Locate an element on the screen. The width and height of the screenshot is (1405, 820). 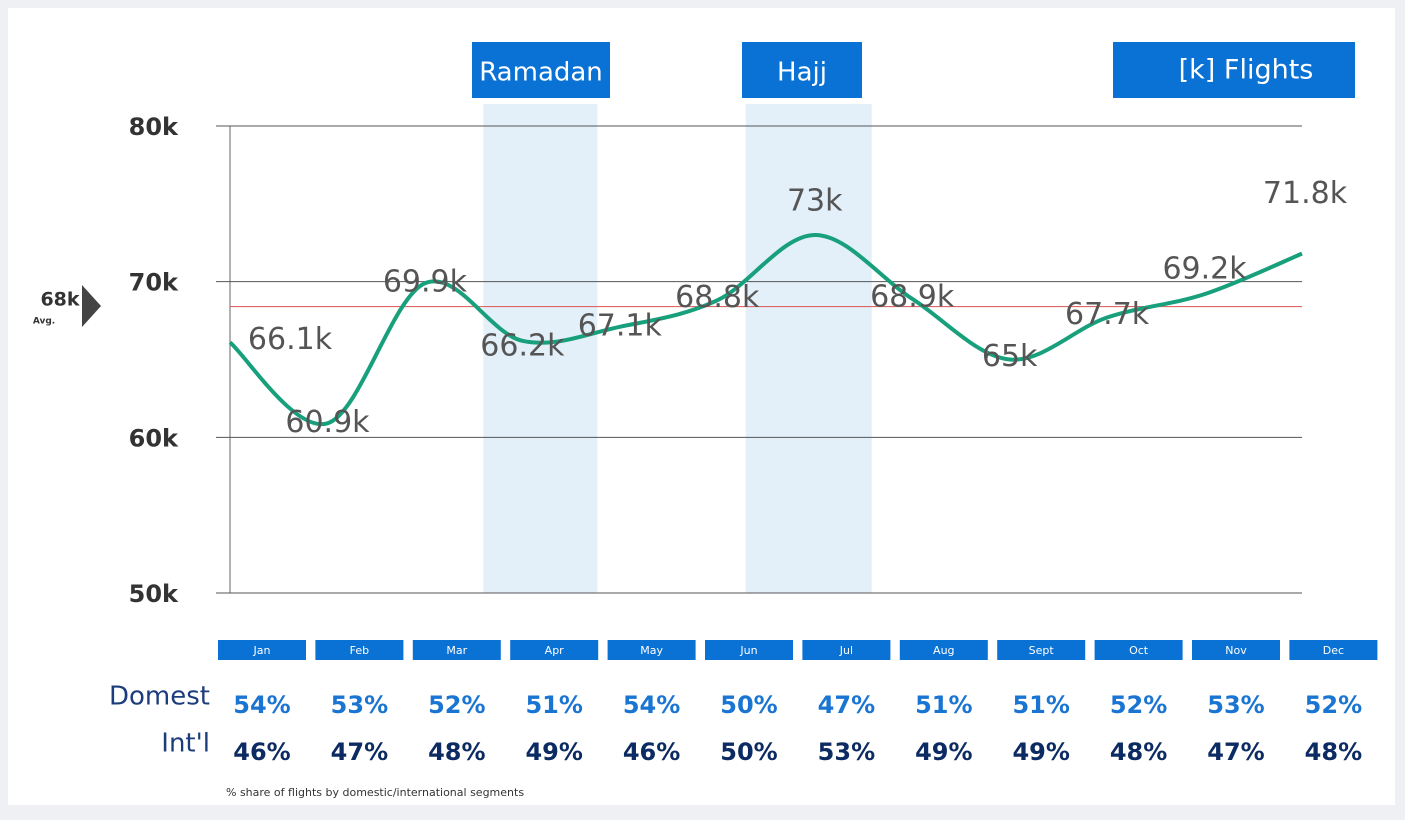
y-tick-label: 70k is located at coordinates (154, 283).